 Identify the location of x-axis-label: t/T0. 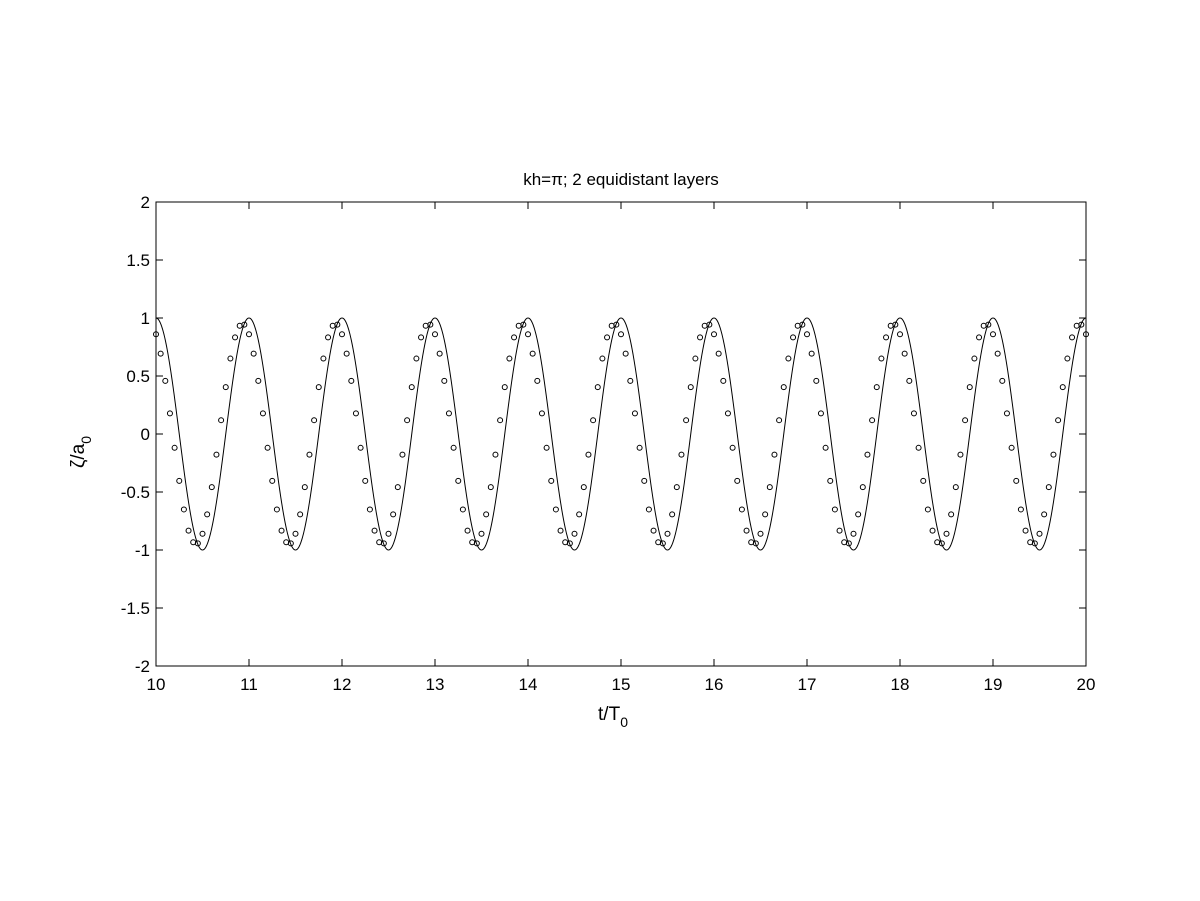
(613, 717).